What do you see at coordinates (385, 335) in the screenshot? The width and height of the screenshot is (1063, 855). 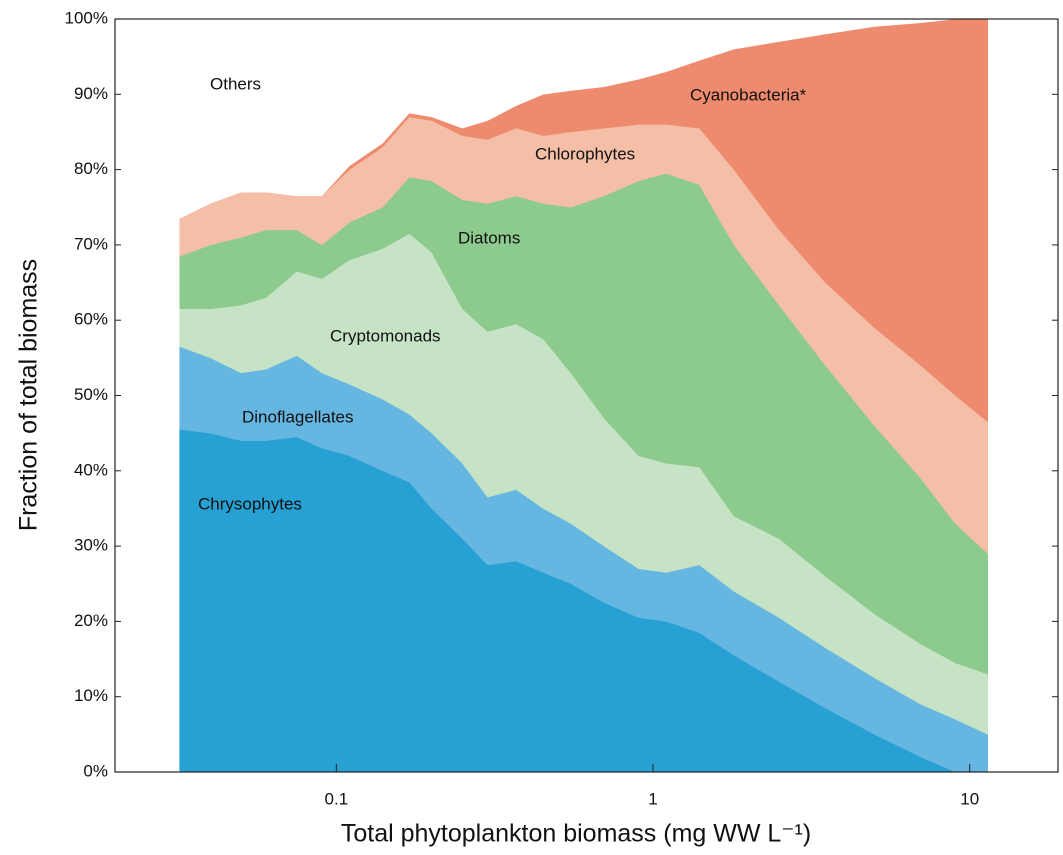 I see `series-label: Cryptomonads` at bounding box center [385, 335].